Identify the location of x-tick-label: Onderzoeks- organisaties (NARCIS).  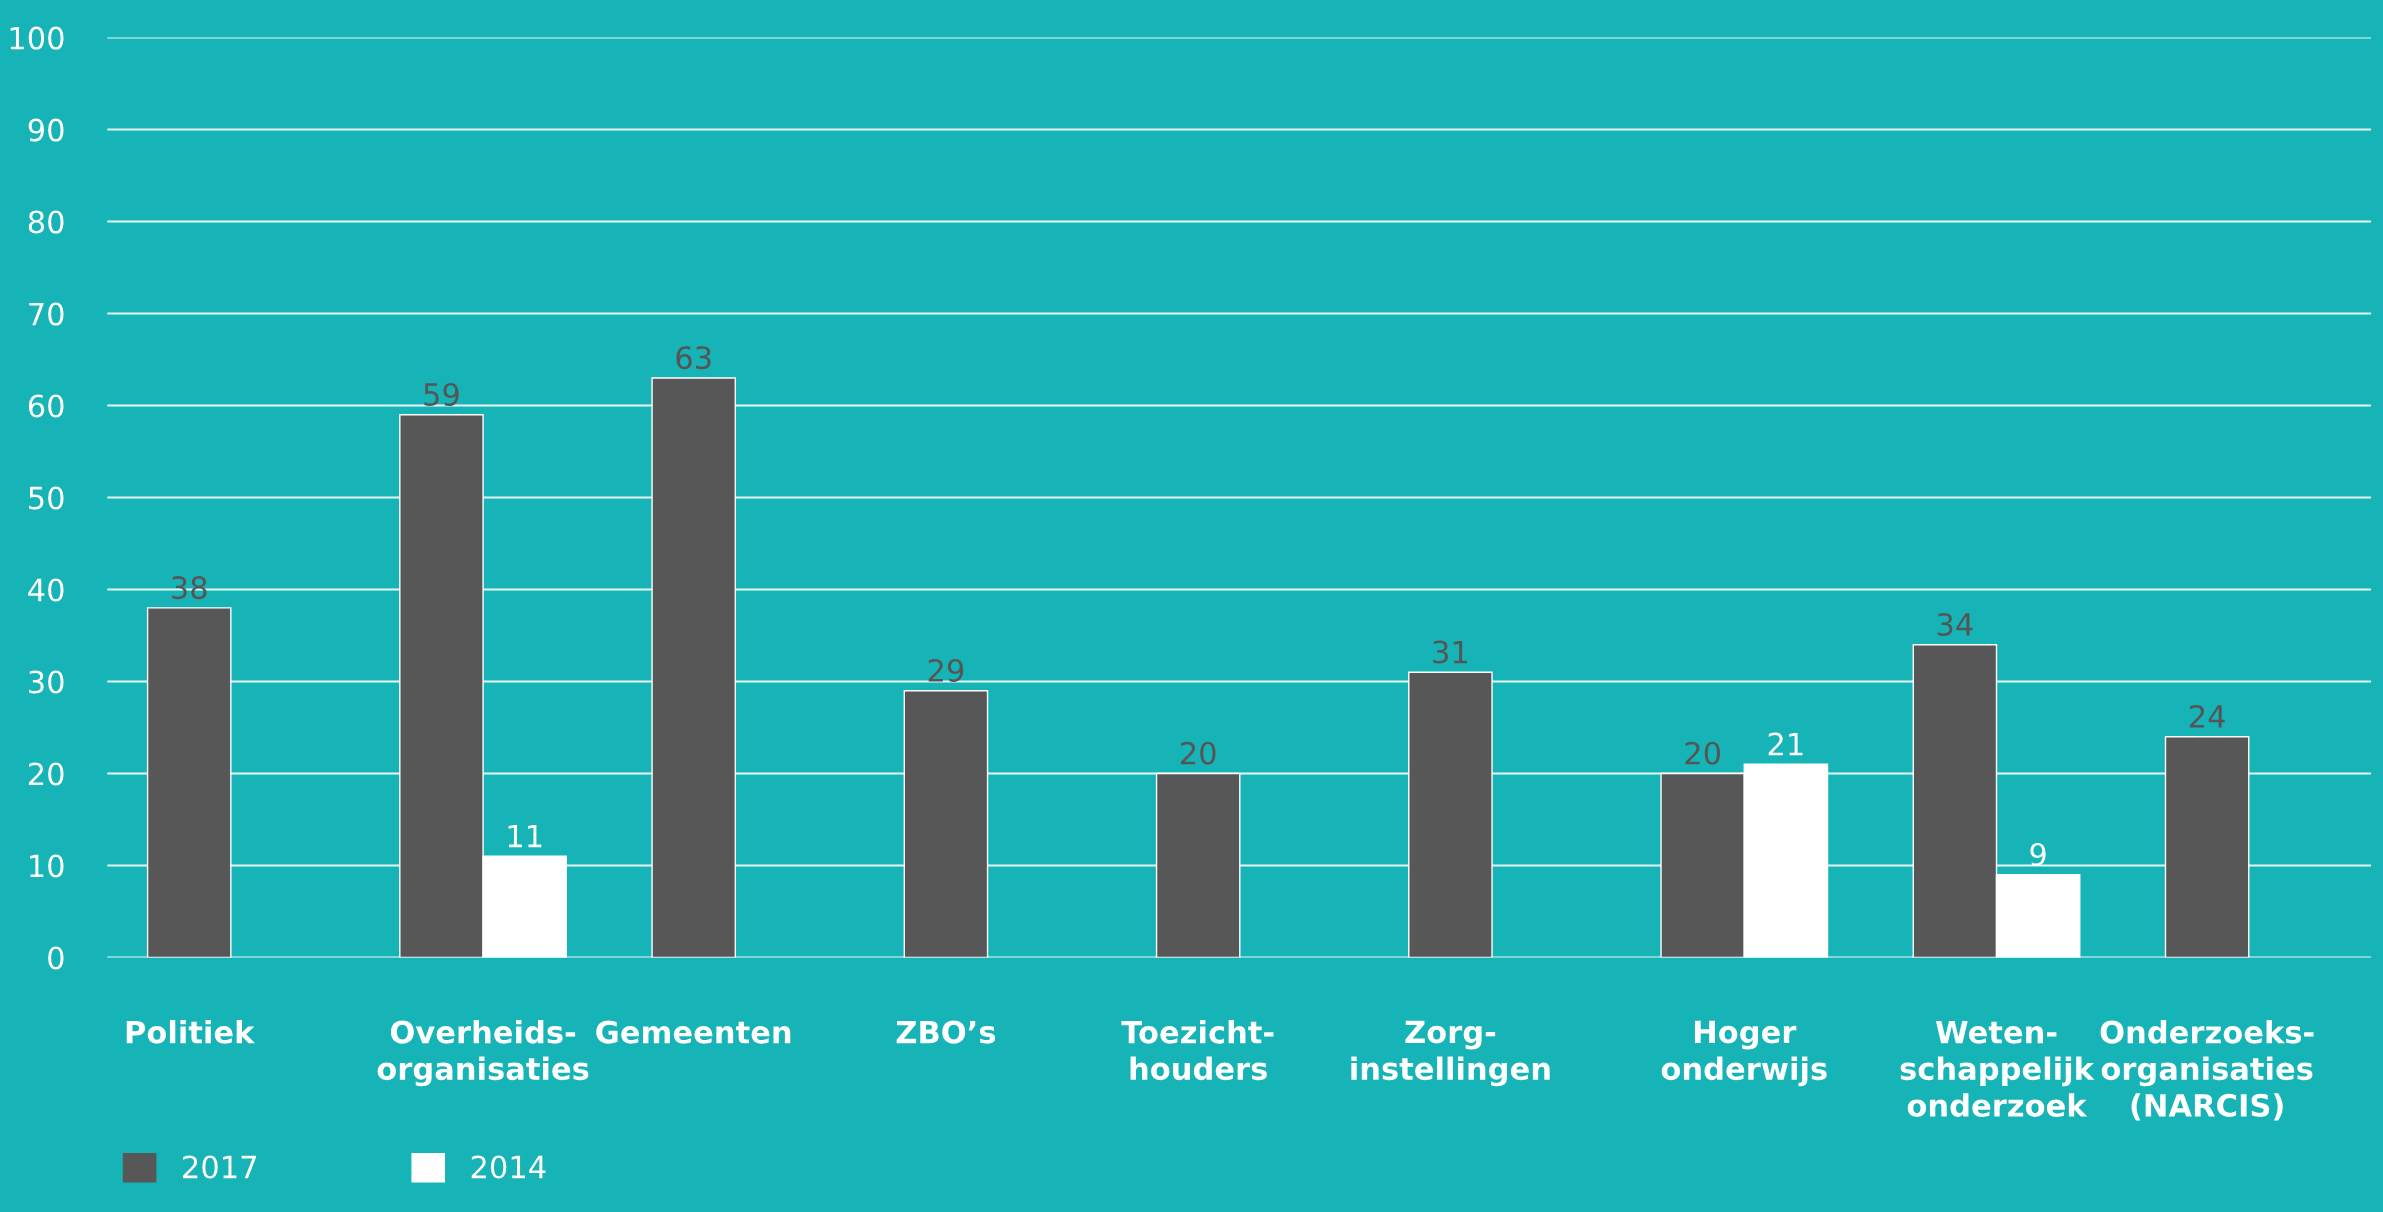
(2207, 1070).